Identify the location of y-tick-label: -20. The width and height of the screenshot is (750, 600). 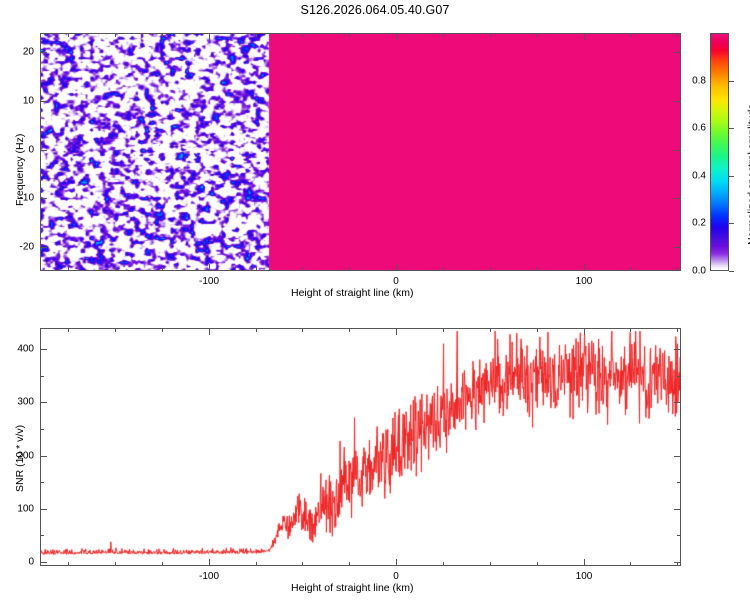
(26, 247).